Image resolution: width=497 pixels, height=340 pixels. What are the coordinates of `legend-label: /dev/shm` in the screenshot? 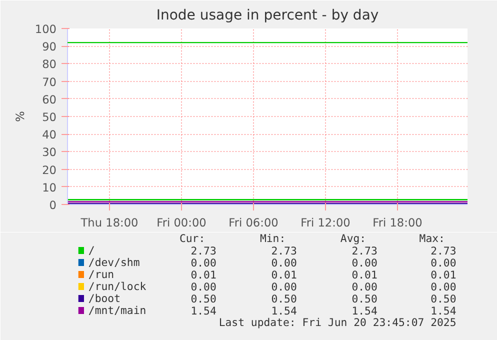 It's located at (114, 262).